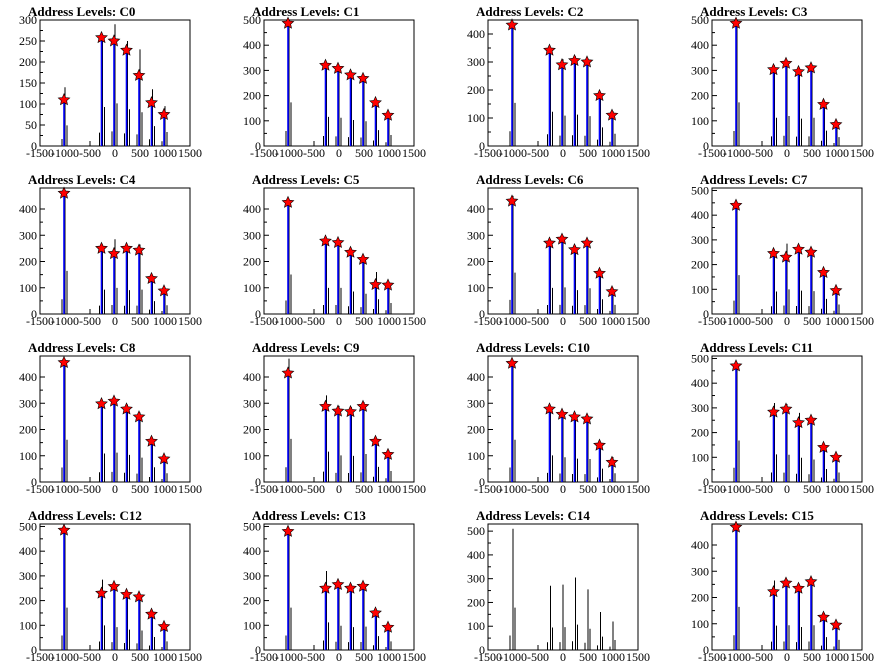  Describe the element at coordinates (529, 11) in the screenshot. I see `chart-title: Address Levels: C2` at that location.